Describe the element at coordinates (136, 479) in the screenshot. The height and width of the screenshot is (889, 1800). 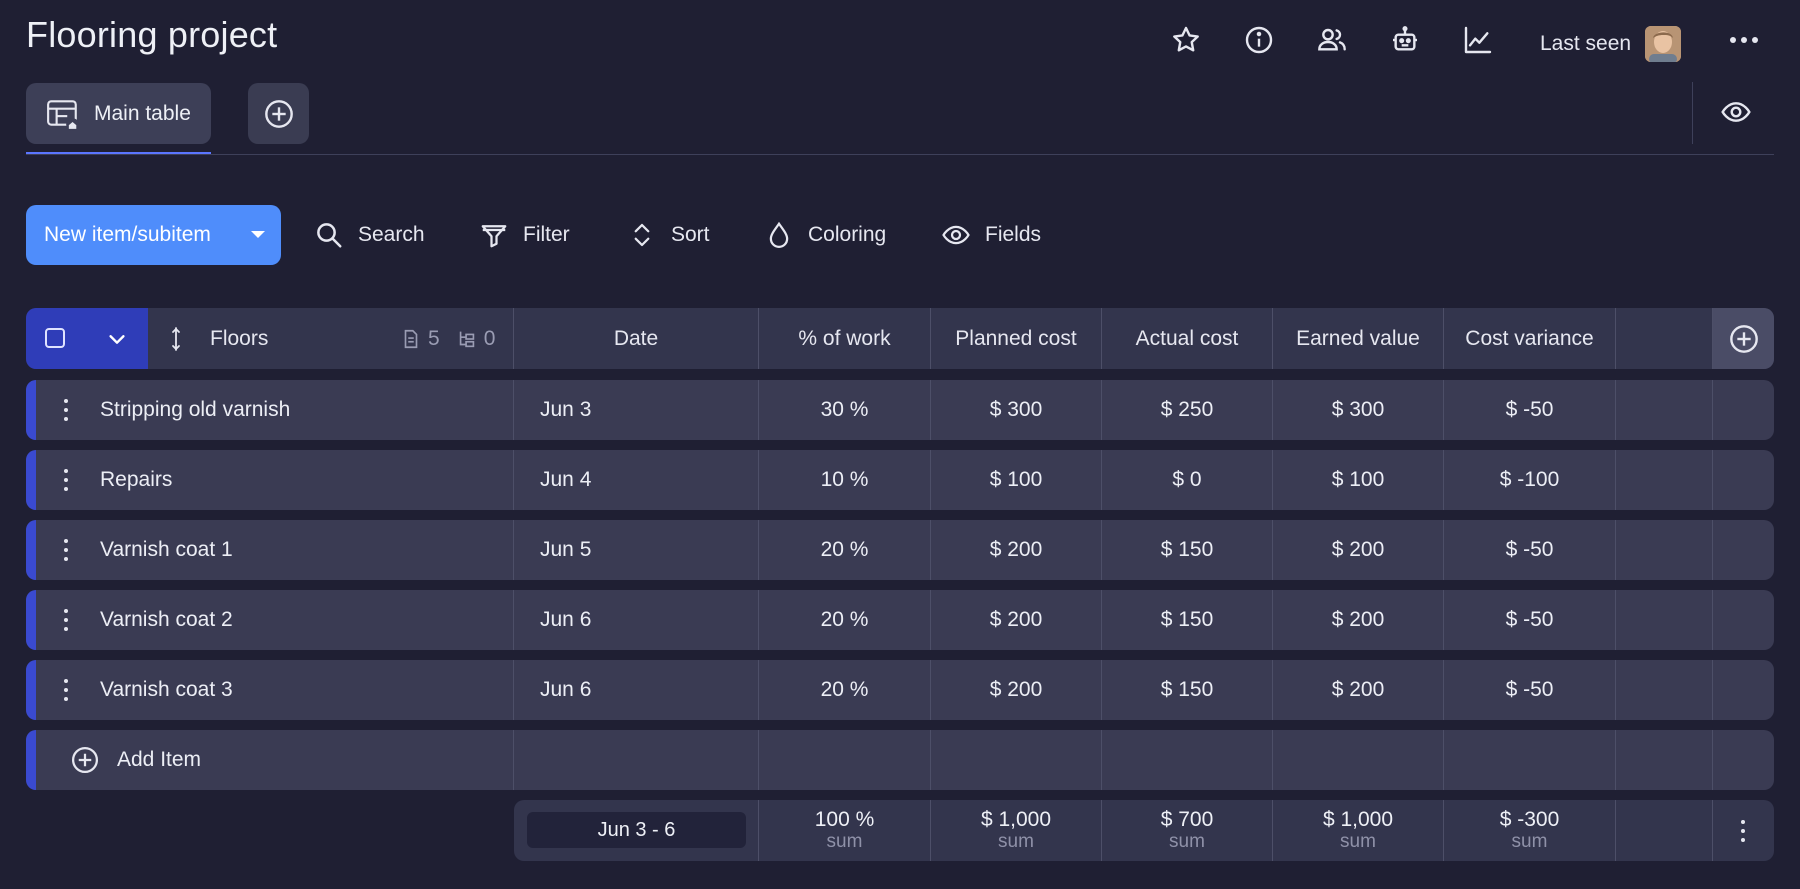
I see `item-name: Repairs` at that location.